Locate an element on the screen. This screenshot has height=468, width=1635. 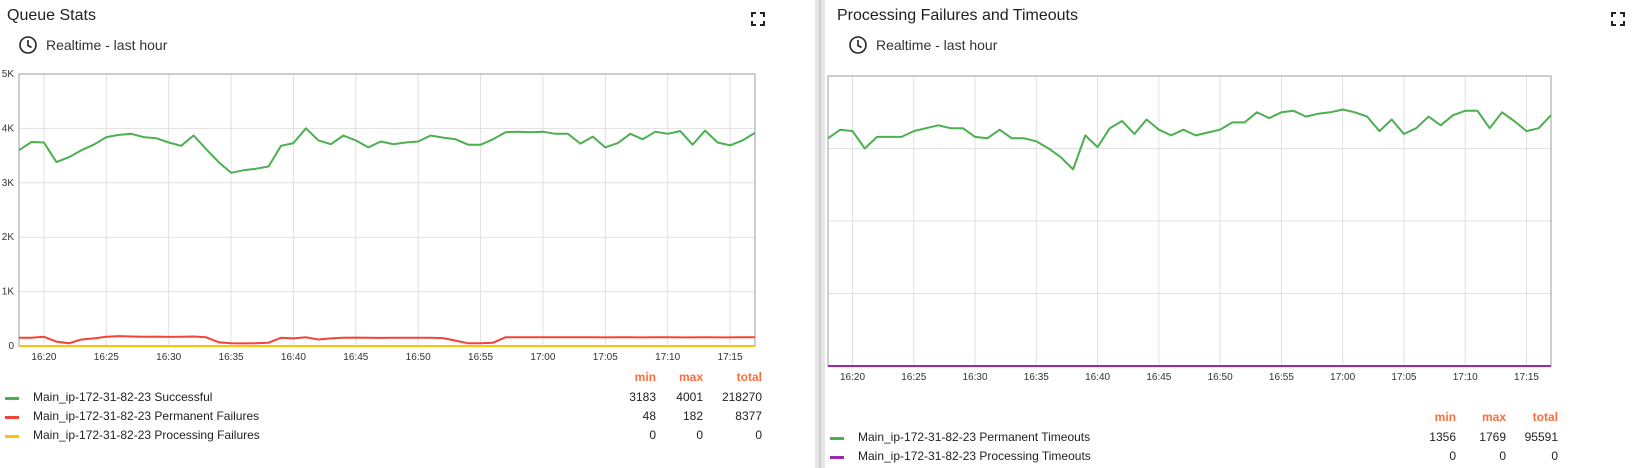
legend-total-value: 95591 is located at coordinates (1541, 437).